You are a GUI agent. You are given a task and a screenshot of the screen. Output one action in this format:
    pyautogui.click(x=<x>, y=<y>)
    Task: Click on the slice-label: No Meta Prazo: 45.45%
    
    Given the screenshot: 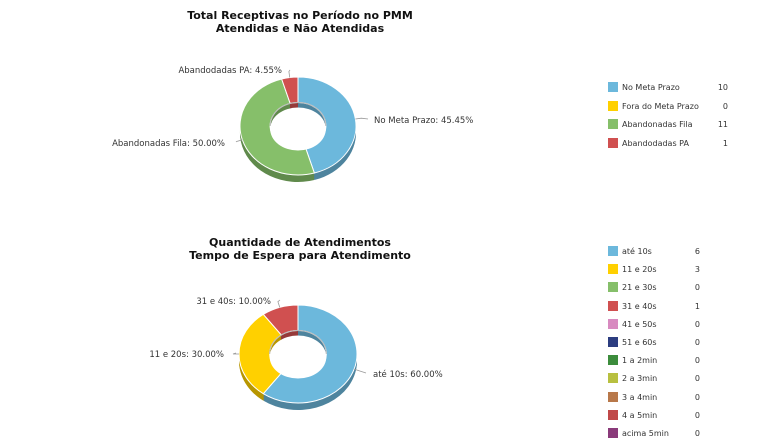 What is the action you would take?
    pyautogui.click(x=423, y=121)
    